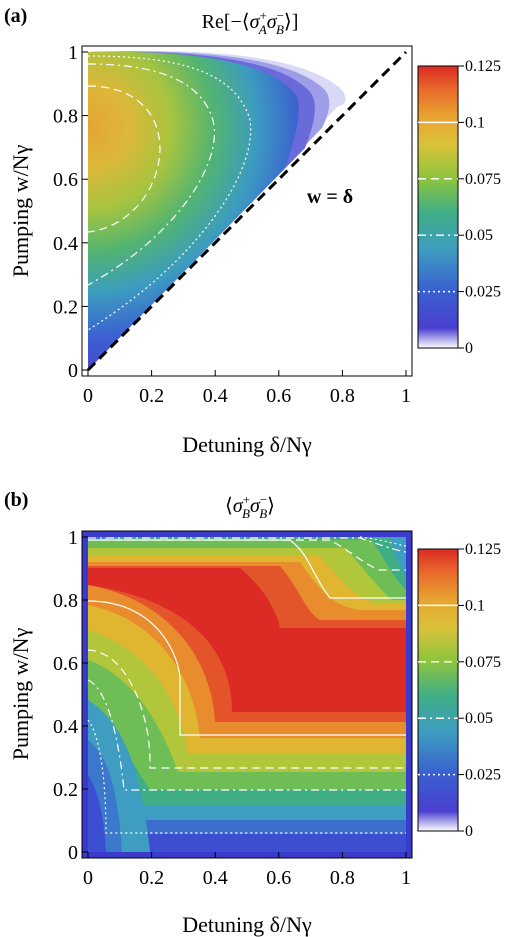 This screenshot has width=507, height=937. I want to click on contour-b-01-outer, so click(247, 569).